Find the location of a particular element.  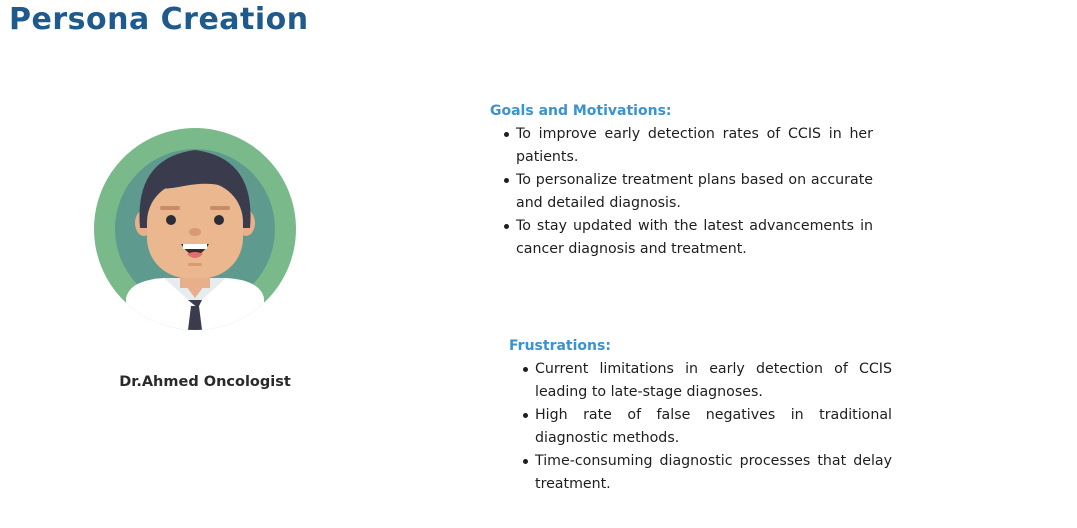

doctor-avatar-icon is located at coordinates (195, 229).